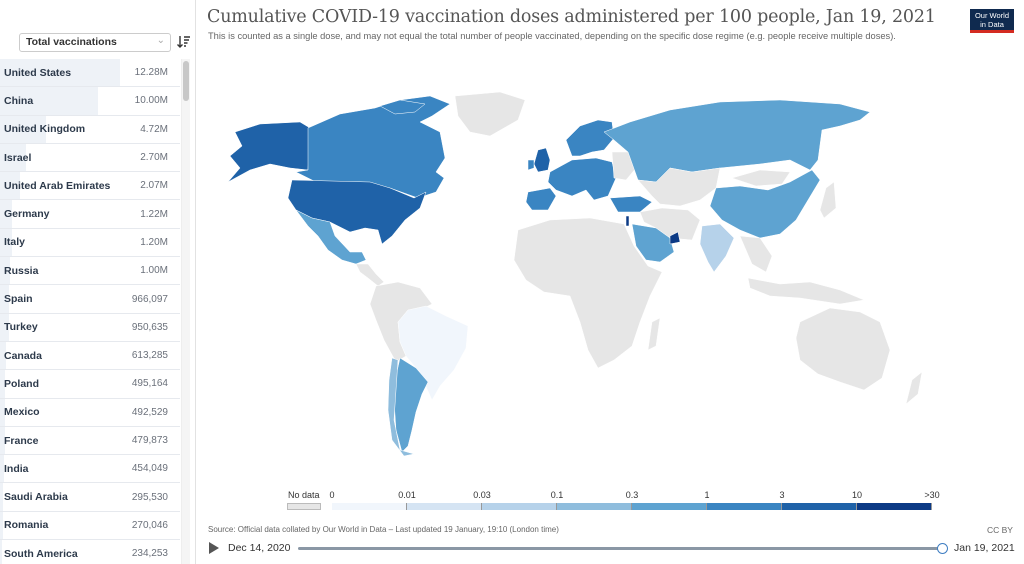  Describe the element at coordinates (149, 412) in the screenshot. I see `country-value: 492,529` at that location.